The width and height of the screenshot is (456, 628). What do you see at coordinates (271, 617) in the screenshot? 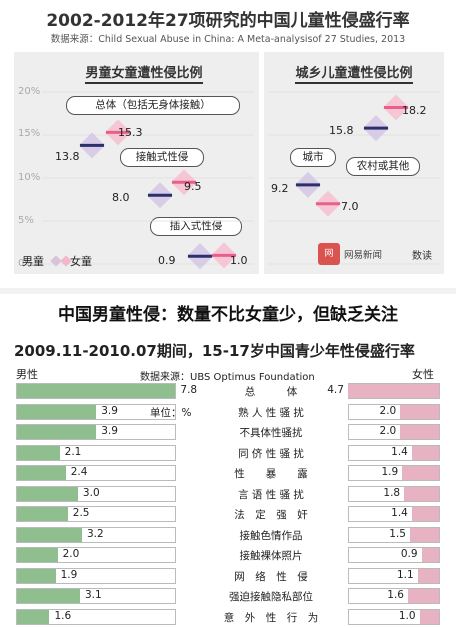
I see `category-label: 意 外 性 行 为` at bounding box center [271, 617].